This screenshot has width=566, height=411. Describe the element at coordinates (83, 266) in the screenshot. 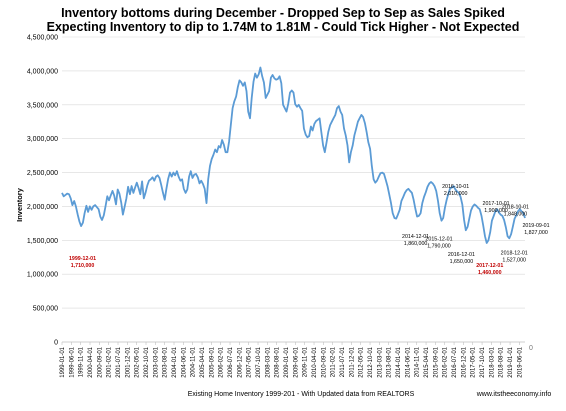

I see `annotation-value: 1,710,000` at that location.